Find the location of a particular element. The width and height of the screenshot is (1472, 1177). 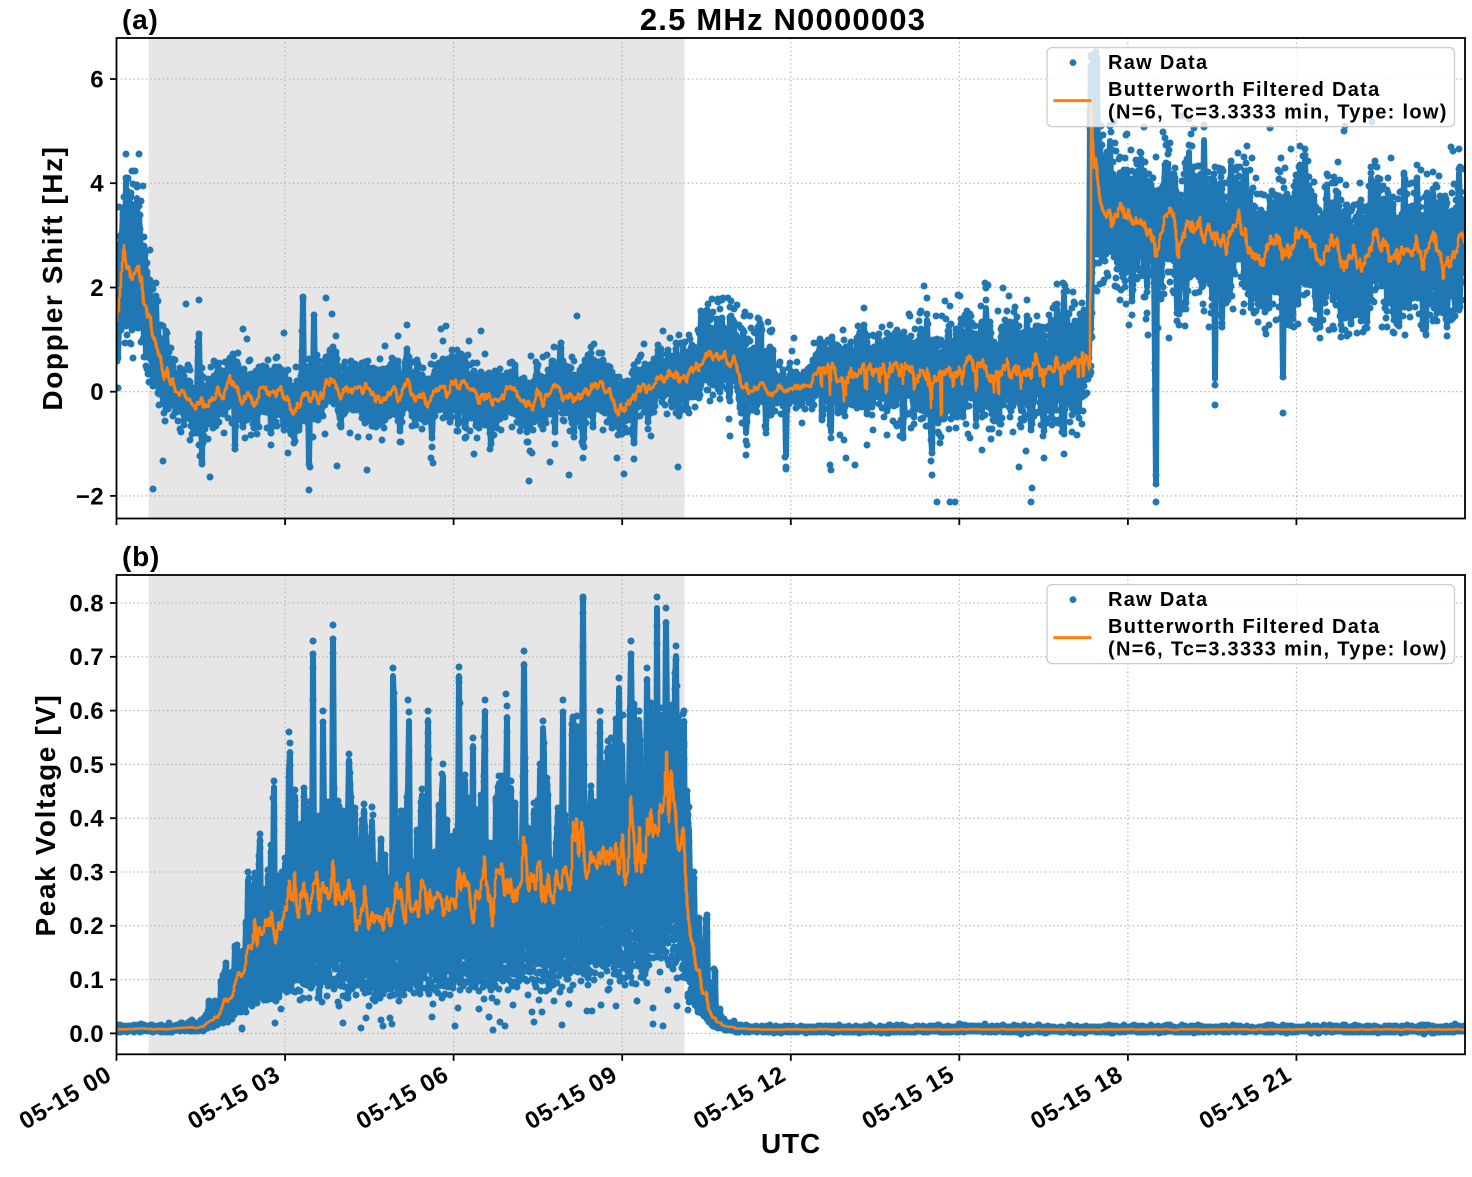

svg-text: 4 is located at coordinates (97, 184).